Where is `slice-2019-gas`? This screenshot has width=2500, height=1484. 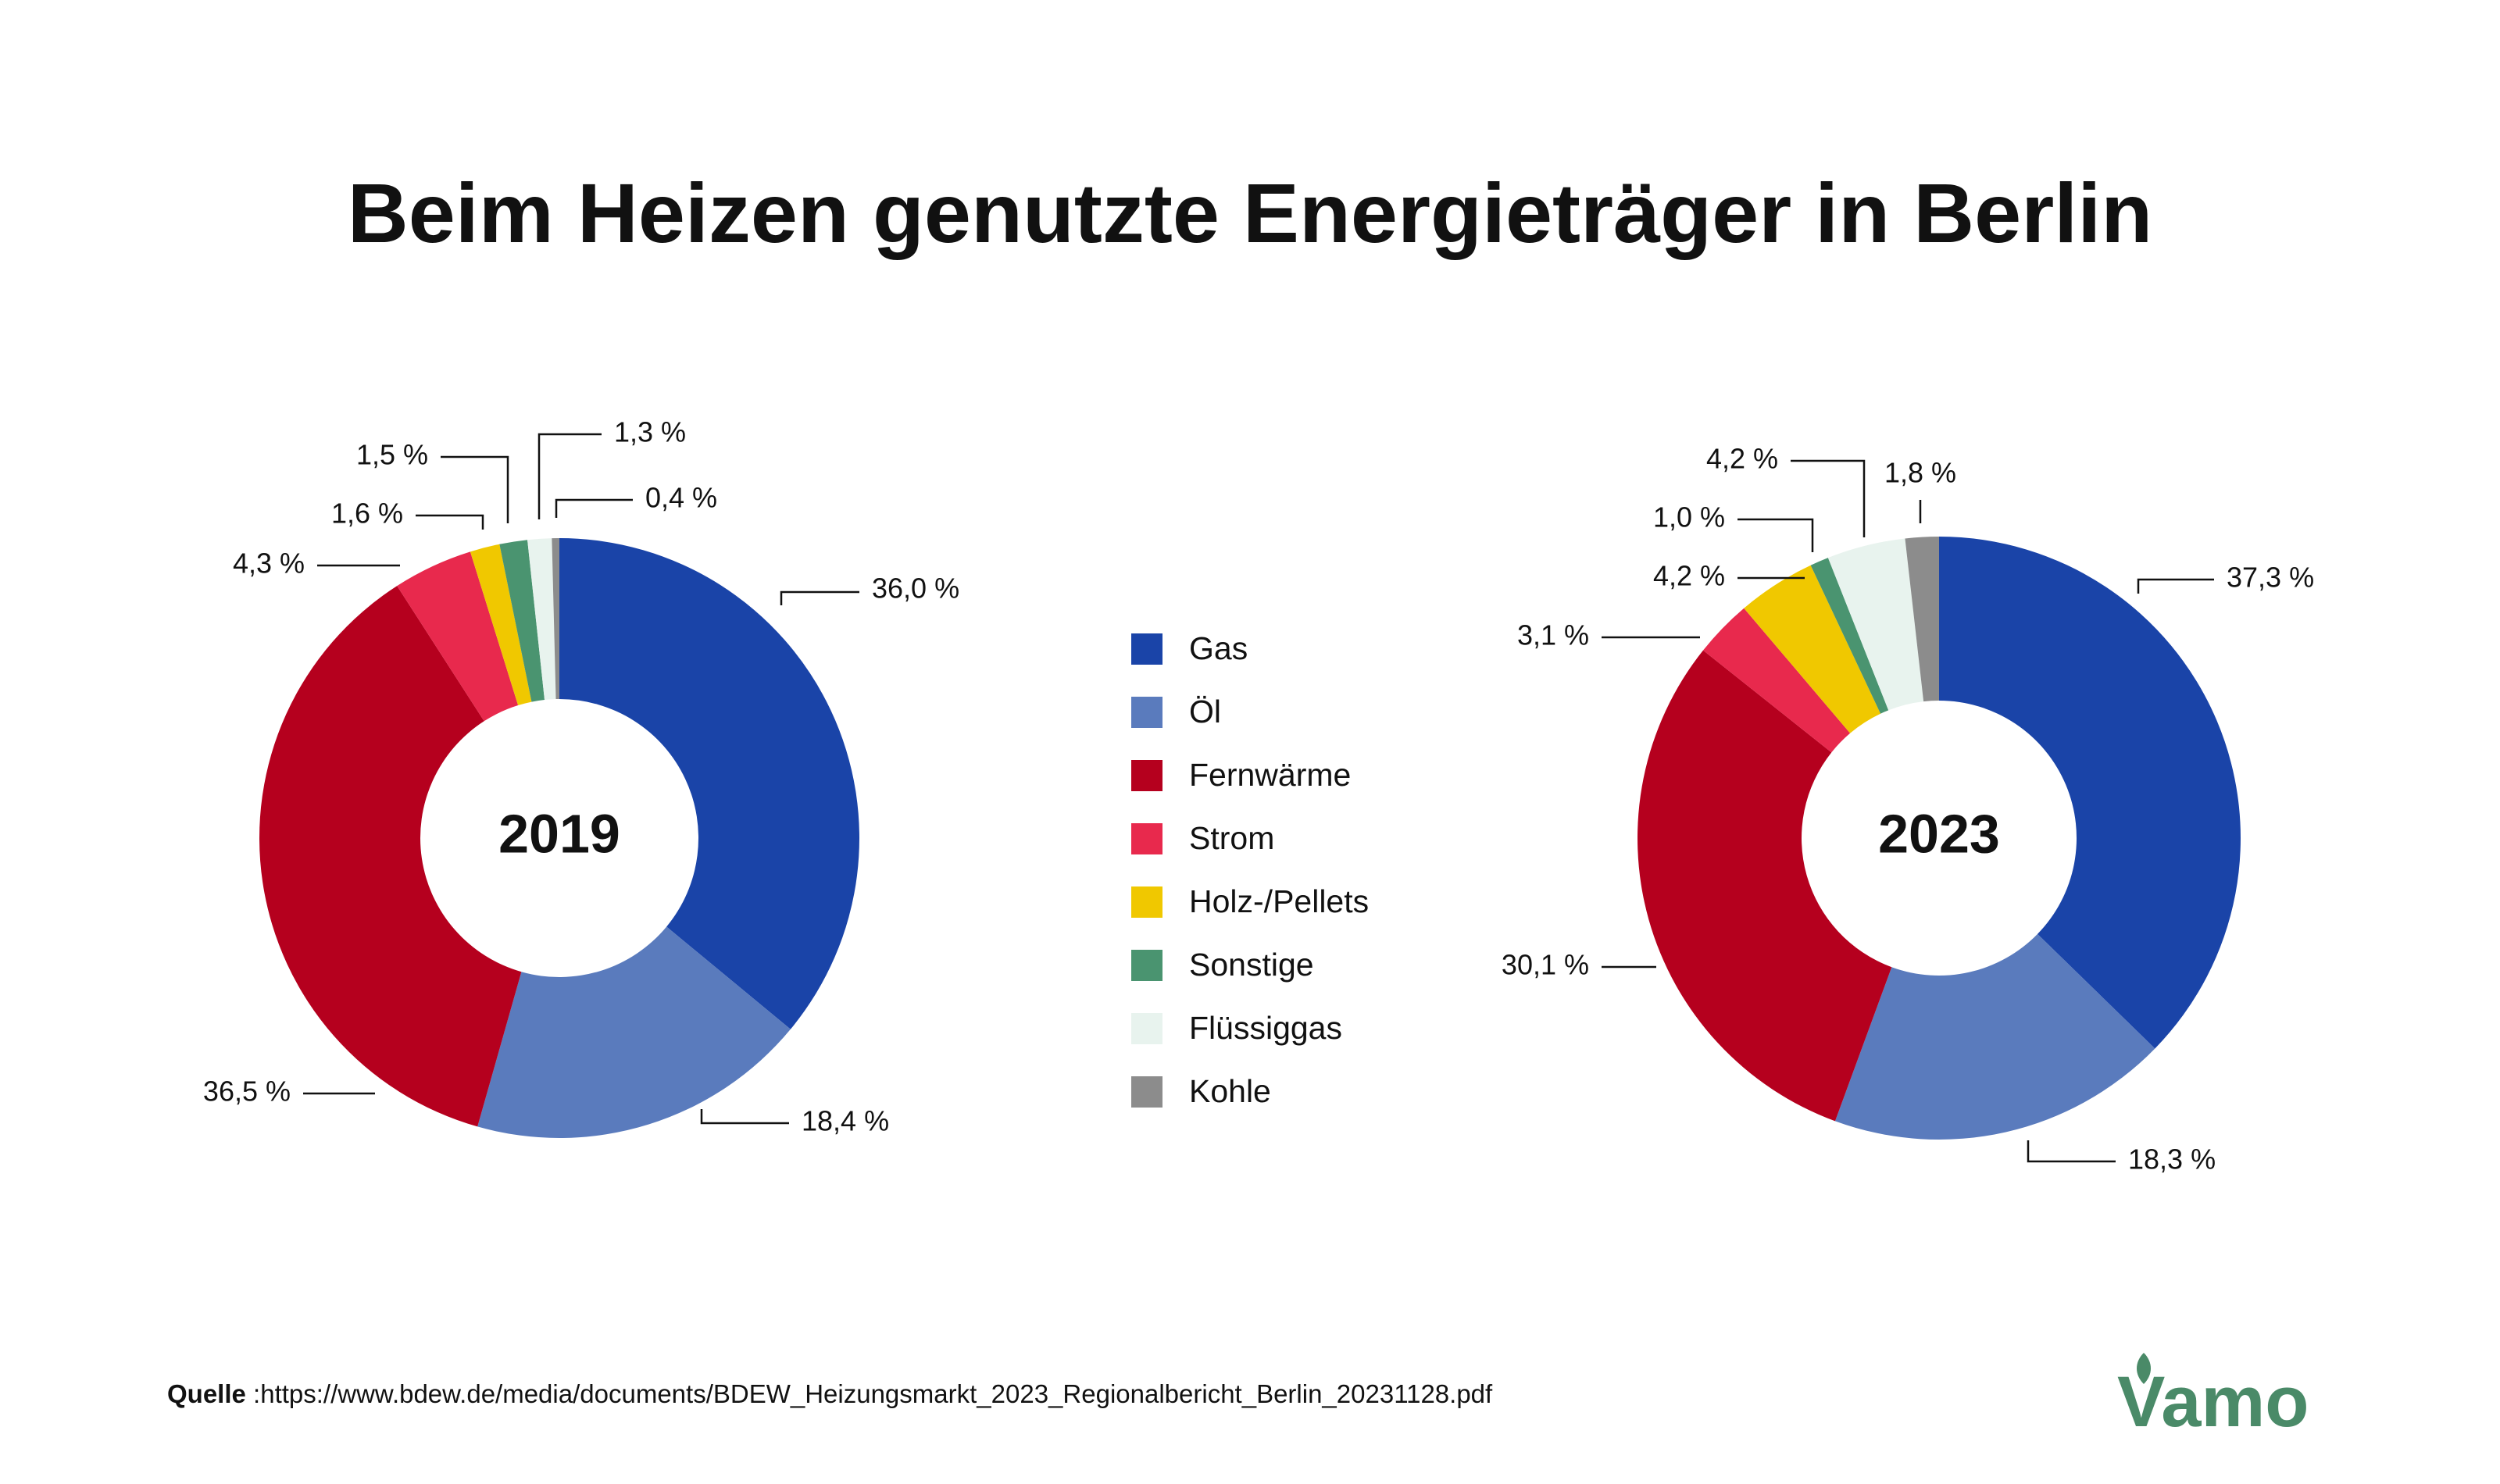
slice-2019-gas is located at coordinates (709, 783).